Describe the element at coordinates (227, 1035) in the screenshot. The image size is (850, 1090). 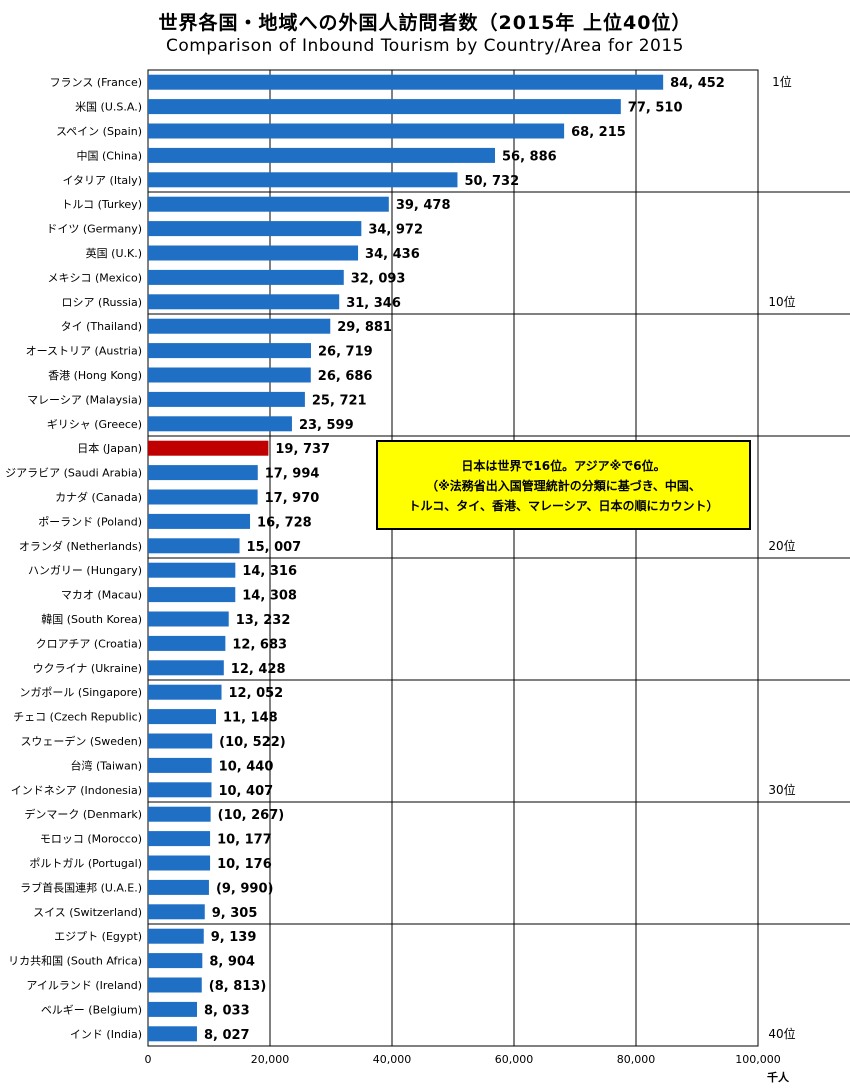
I see `value-label: 8, 027` at that location.